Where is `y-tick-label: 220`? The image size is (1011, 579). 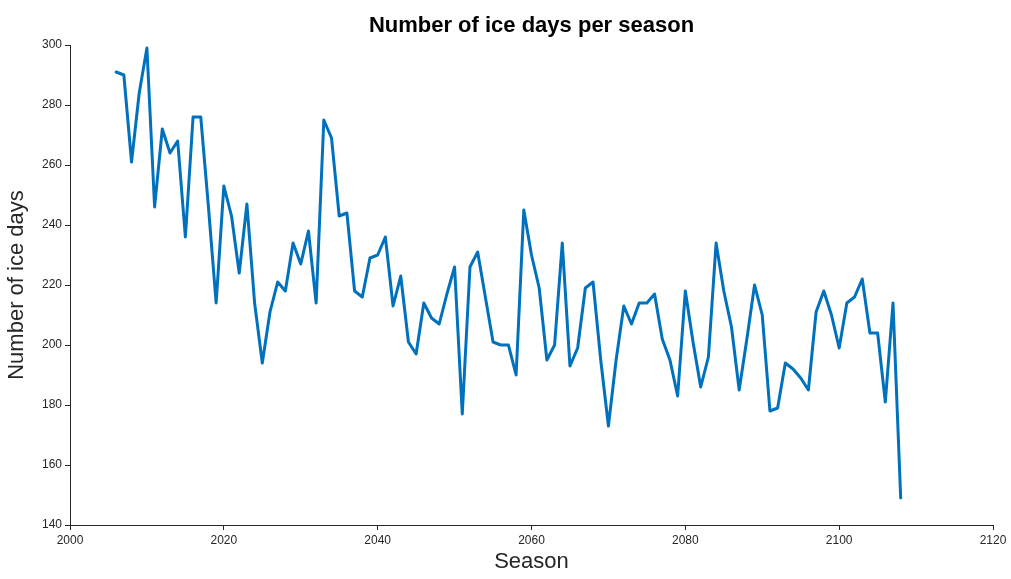
y-tick-label: 220 is located at coordinates (52, 284).